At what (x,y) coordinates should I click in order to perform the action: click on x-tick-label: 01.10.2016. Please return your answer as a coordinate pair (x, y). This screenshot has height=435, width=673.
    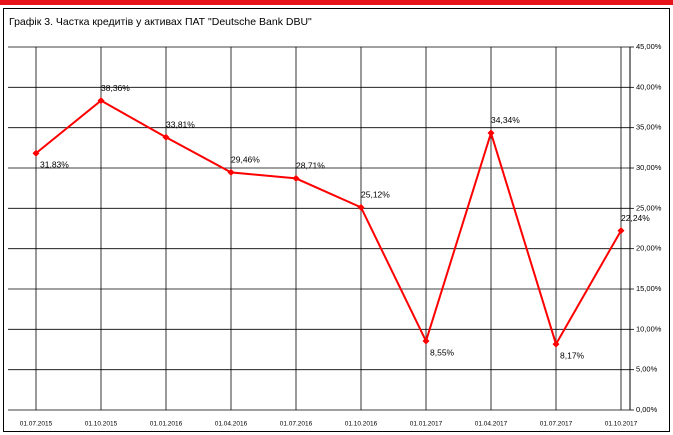
    Looking at the image, I should click on (361, 424).